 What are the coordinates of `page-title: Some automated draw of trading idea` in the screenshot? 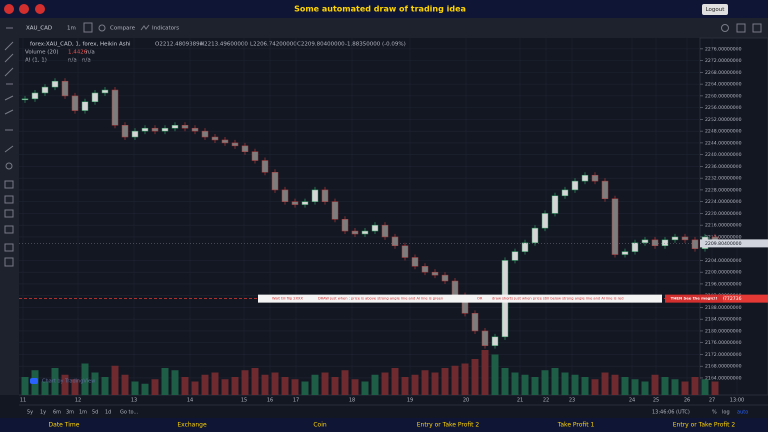 It's located at (380, 9).